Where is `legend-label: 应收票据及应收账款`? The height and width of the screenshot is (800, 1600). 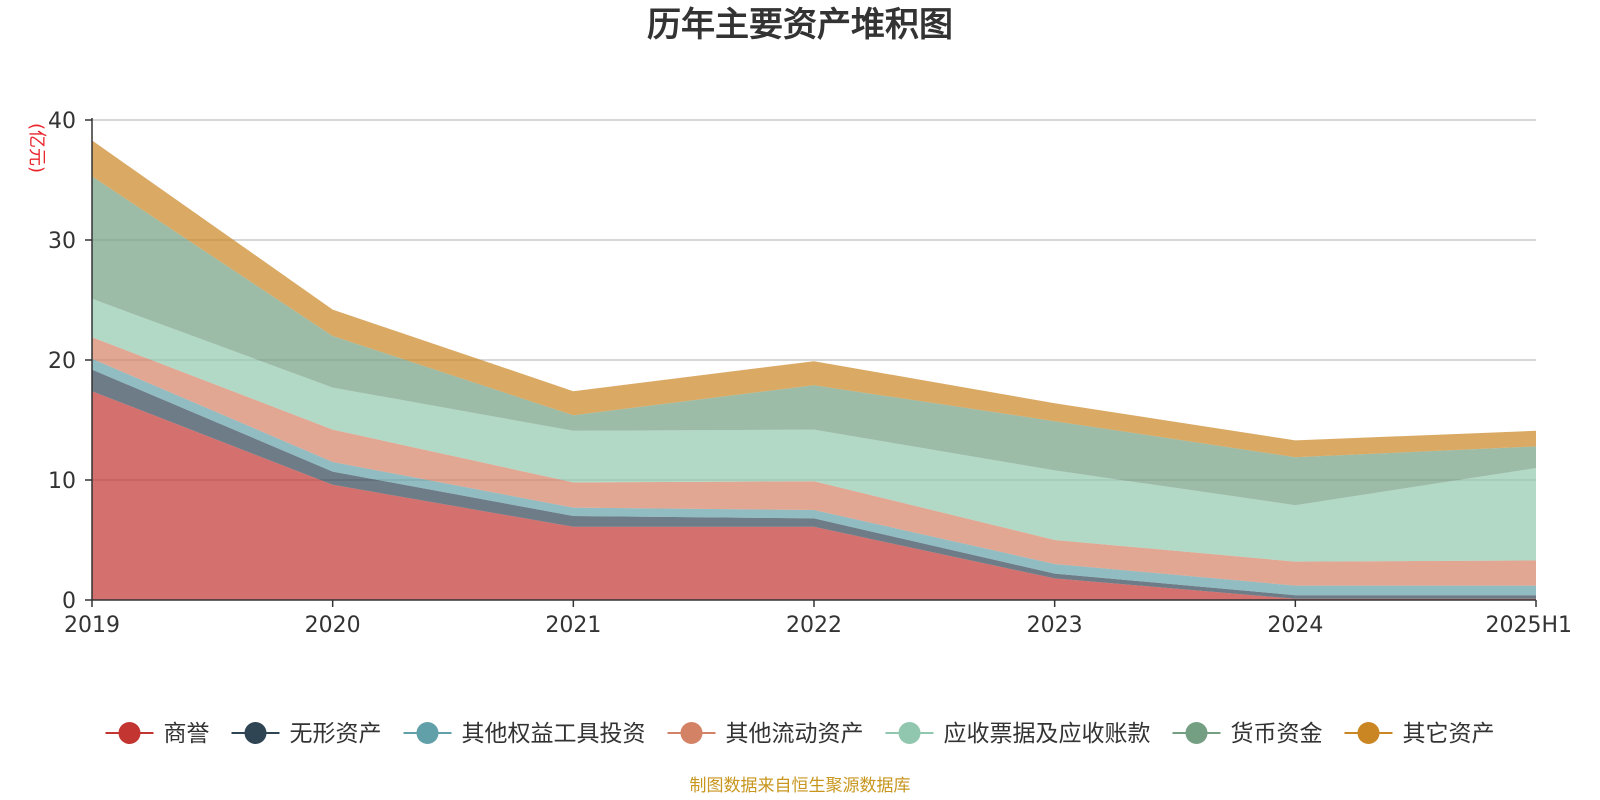 legend-label: 应收票据及应收账款 is located at coordinates (1047, 734).